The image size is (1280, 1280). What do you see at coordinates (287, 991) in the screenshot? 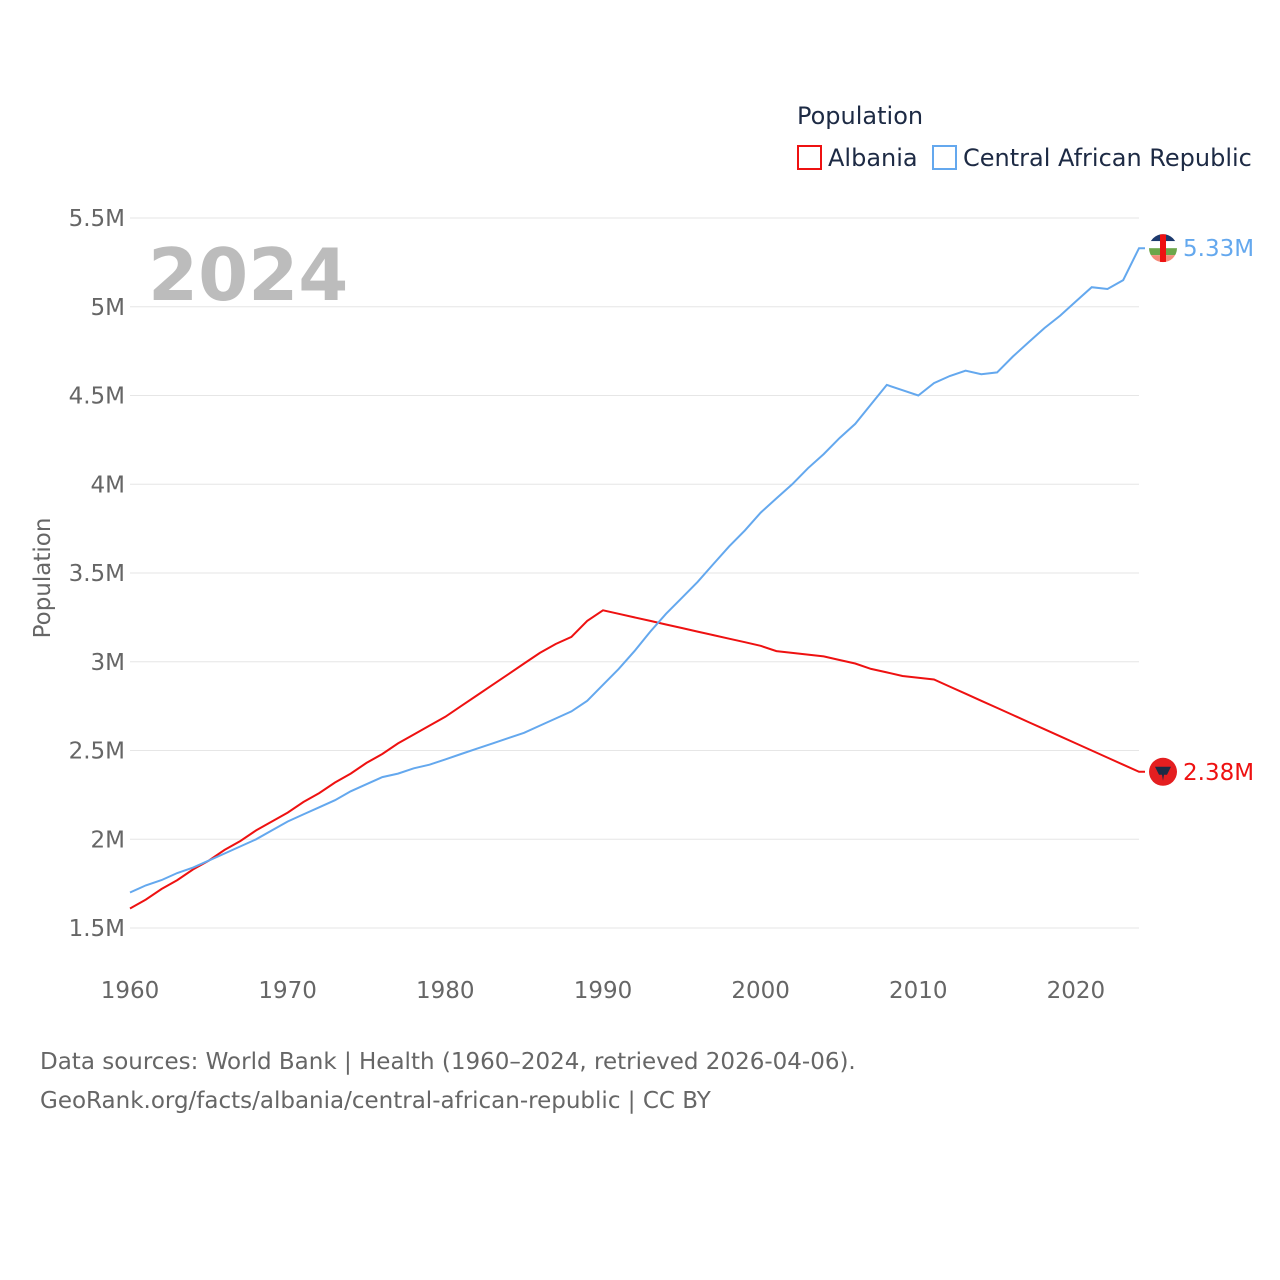
I see `x-tick-label: 1970` at bounding box center [287, 991].